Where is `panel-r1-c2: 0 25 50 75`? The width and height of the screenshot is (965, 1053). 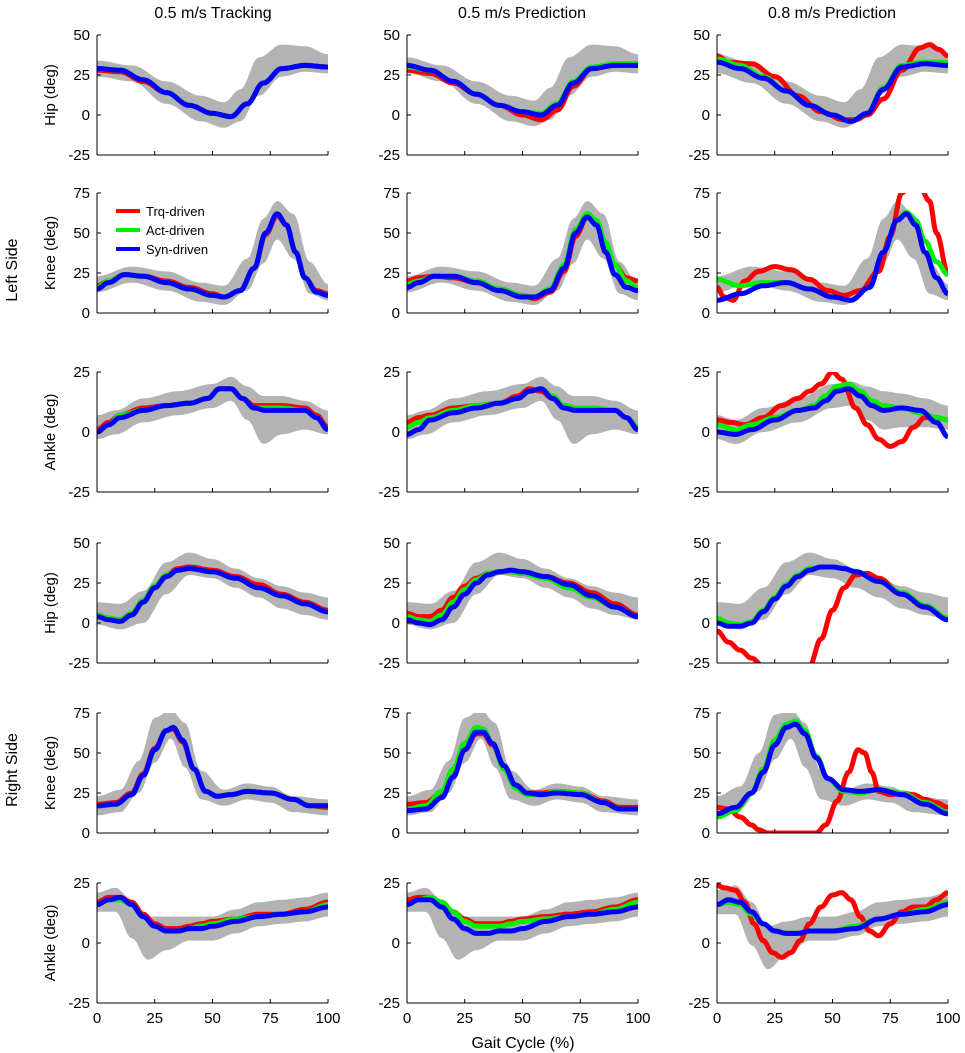 panel-r1-c2: 0 25 50 75 is located at coordinates (821, 253).